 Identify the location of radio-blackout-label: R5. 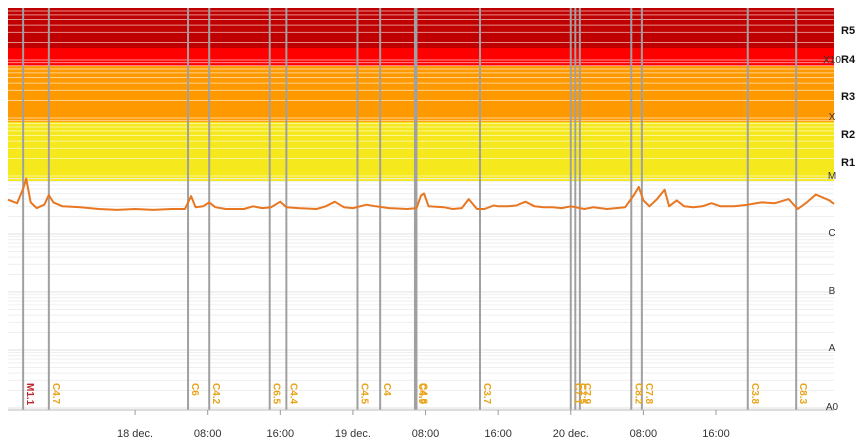
(848, 31).